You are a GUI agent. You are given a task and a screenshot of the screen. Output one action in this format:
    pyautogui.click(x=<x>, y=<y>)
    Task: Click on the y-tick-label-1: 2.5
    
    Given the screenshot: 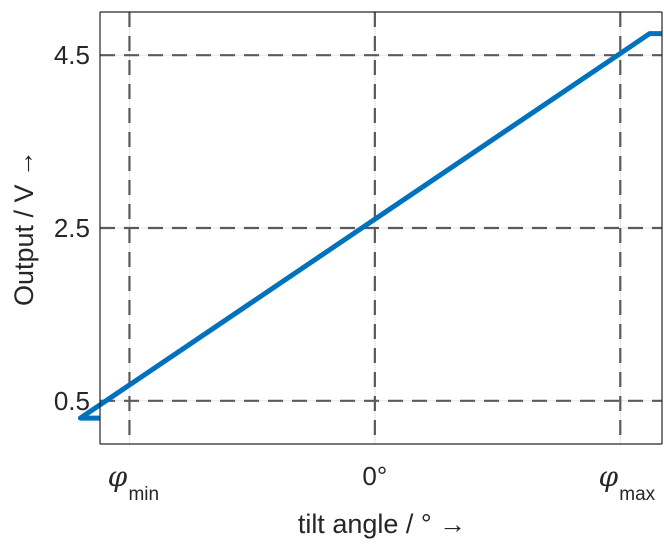 What is the action you would take?
    pyautogui.click(x=72, y=228)
    